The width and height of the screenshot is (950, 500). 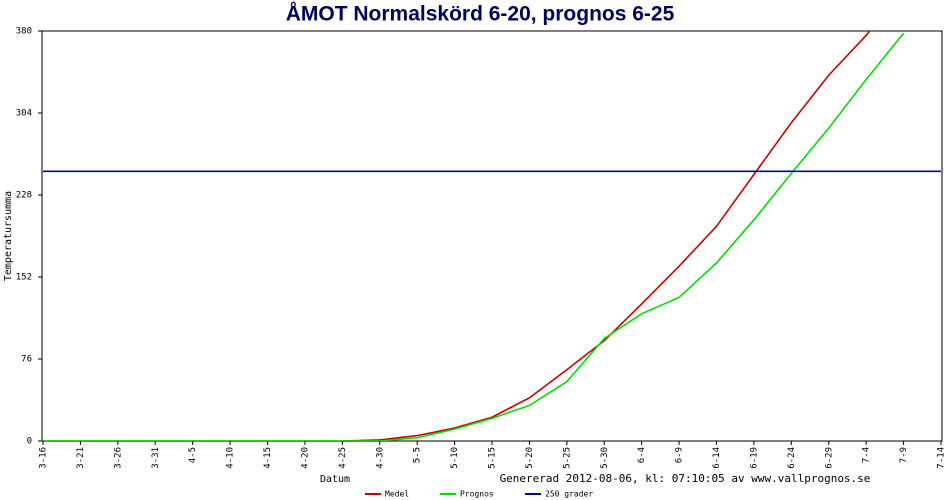 What do you see at coordinates (118, 458) in the screenshot?
I see `x-tick-label: 3-26` at bounding box center [118, 458].